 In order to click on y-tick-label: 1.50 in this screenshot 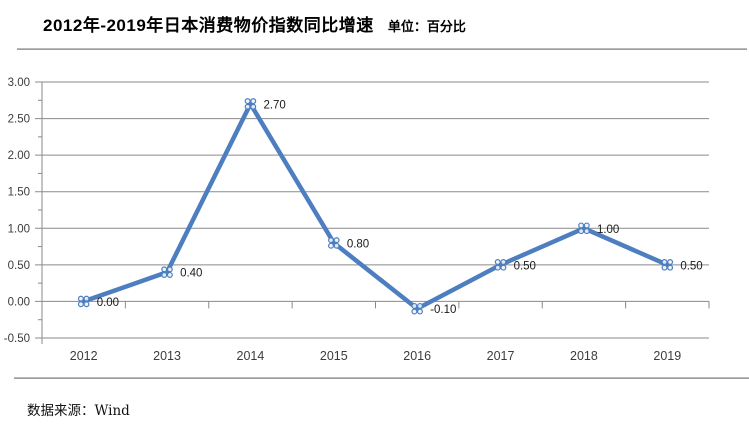, I will do `click(19, 193)`.